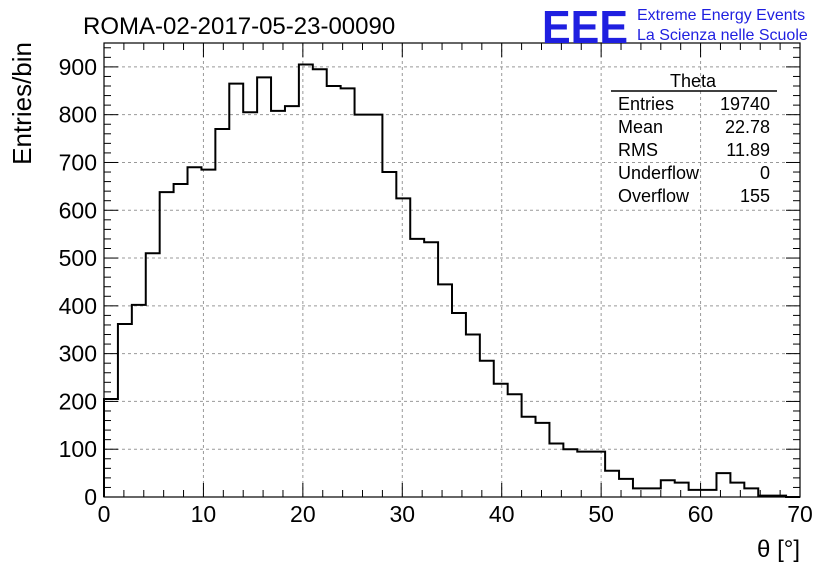 Image resolution: width=836 pixels, height=572 pixels. What do you see at coordinates (78, 449) in the screenshot?
I see `y-tick-label: 100` at bounding box center [78, 449].